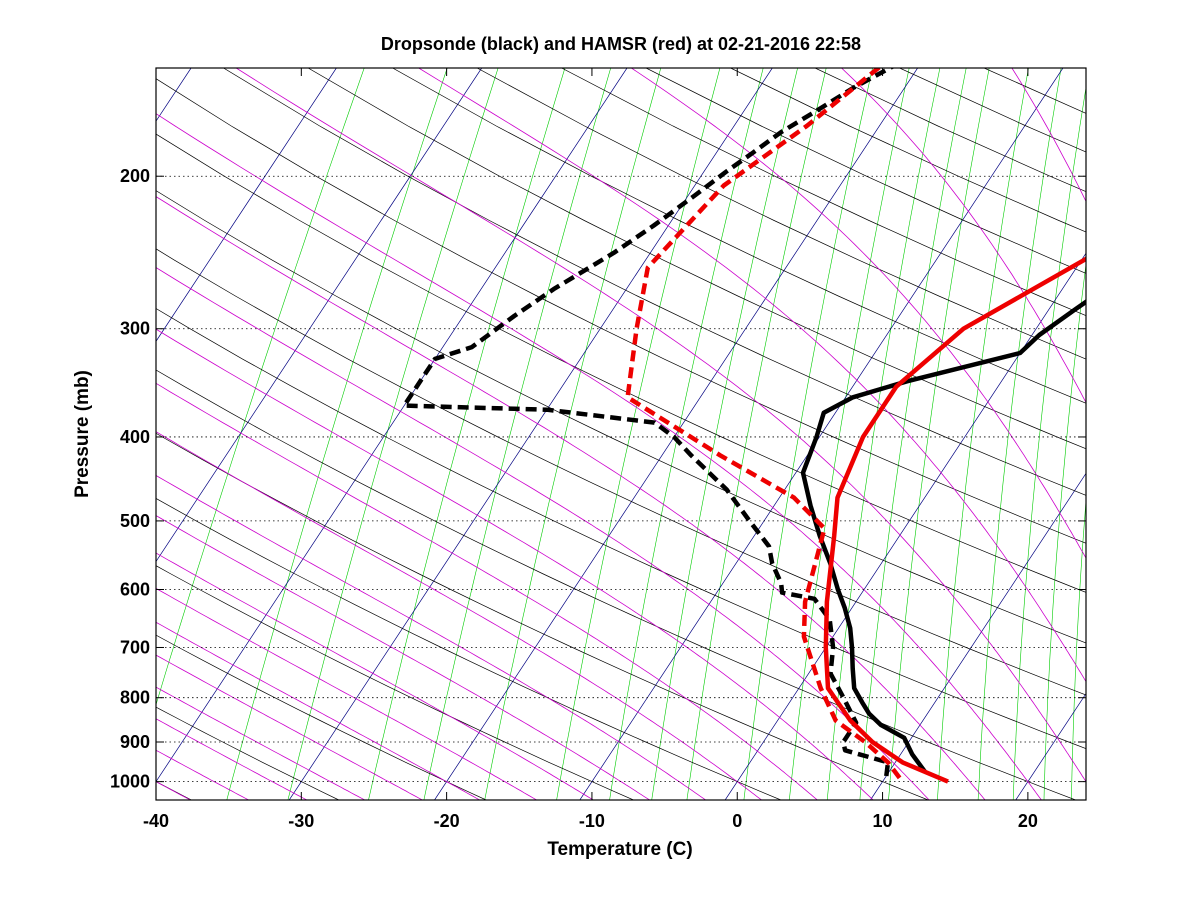  What do you see at coordinates (135, 176) in the screenshot?
I see `y-tick-label: 200` at bounding box center [135, 176].